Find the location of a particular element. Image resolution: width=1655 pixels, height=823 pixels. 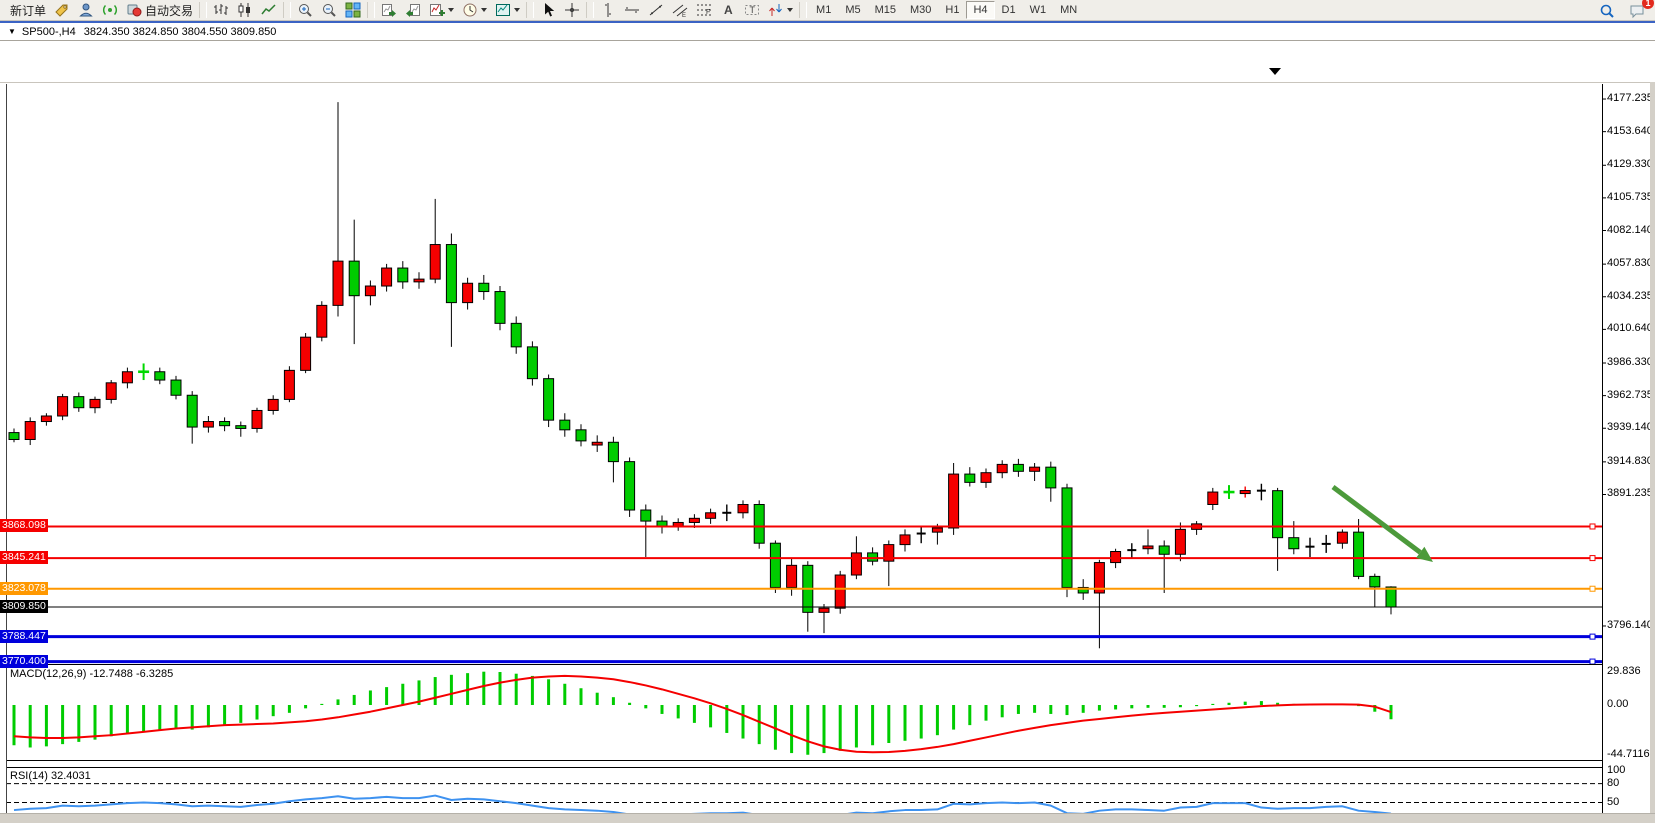

macd-tick-label: -44.7116 is located at coordinates (1628, 753).